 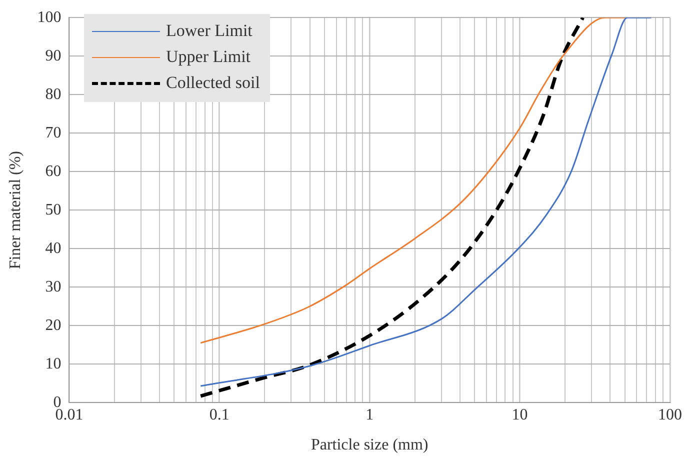 What do you see at coordinates (670, 415) in the screenshot?
I see `x-tick-label: 100` at bounding box center [670, 415].